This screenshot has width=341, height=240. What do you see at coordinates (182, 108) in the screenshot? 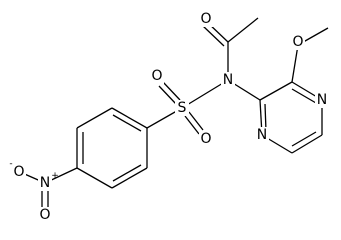
I see `atom-label: S` at bounding box center [182, 108].